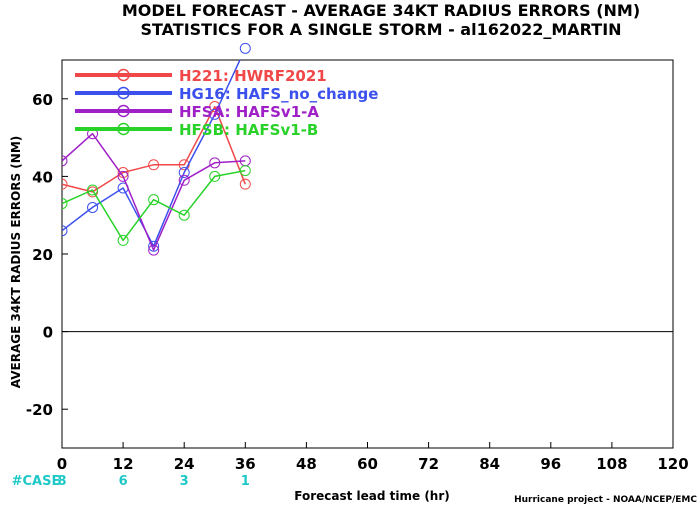 This screenshot has width=700, height=506. What do you see at coordinates (248, 130) in the screenshot?
I see `legend-label: HFSB: HAFSv1-B` at bounding box center [248, 130].